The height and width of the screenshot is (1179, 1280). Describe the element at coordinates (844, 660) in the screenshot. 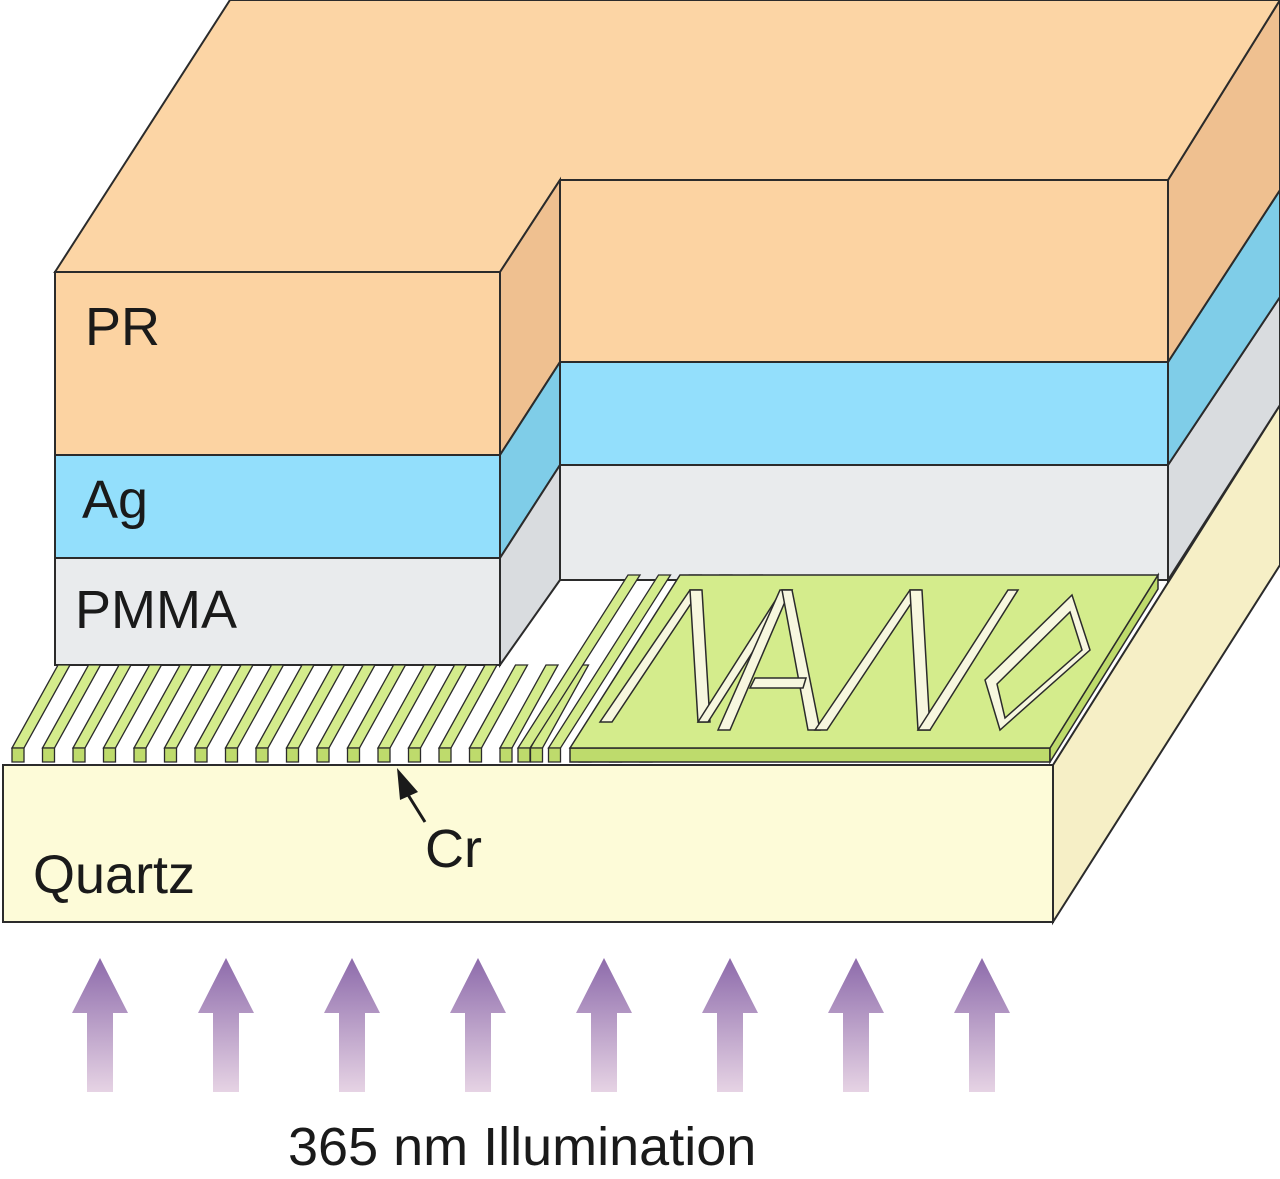

I see `nano-pattern` at that location.